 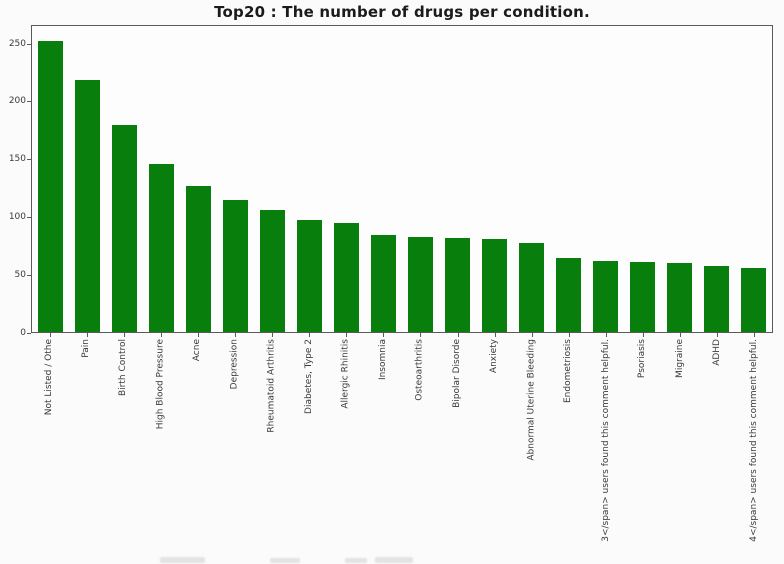 I want to click on x-slot: High Blood Pressure, so click(x=160, y=448).